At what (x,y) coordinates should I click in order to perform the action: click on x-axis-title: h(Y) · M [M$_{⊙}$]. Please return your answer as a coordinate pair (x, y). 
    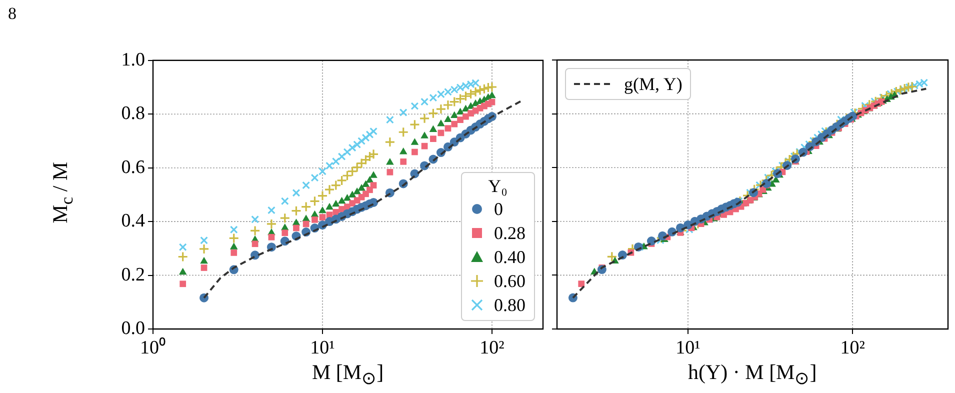
    Looking at the image, I should click on (752, 375).